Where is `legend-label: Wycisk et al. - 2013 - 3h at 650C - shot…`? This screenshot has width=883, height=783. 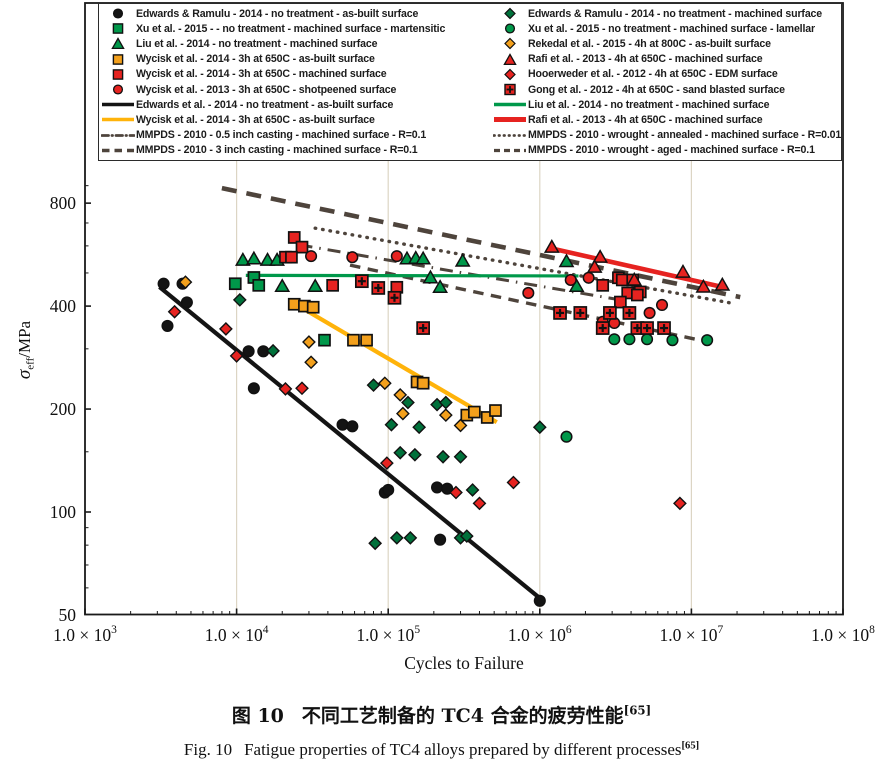 legend-label: Wycisk et al. - 2013 - 3h at 650C - shot… is located at coordinates (266, 89).